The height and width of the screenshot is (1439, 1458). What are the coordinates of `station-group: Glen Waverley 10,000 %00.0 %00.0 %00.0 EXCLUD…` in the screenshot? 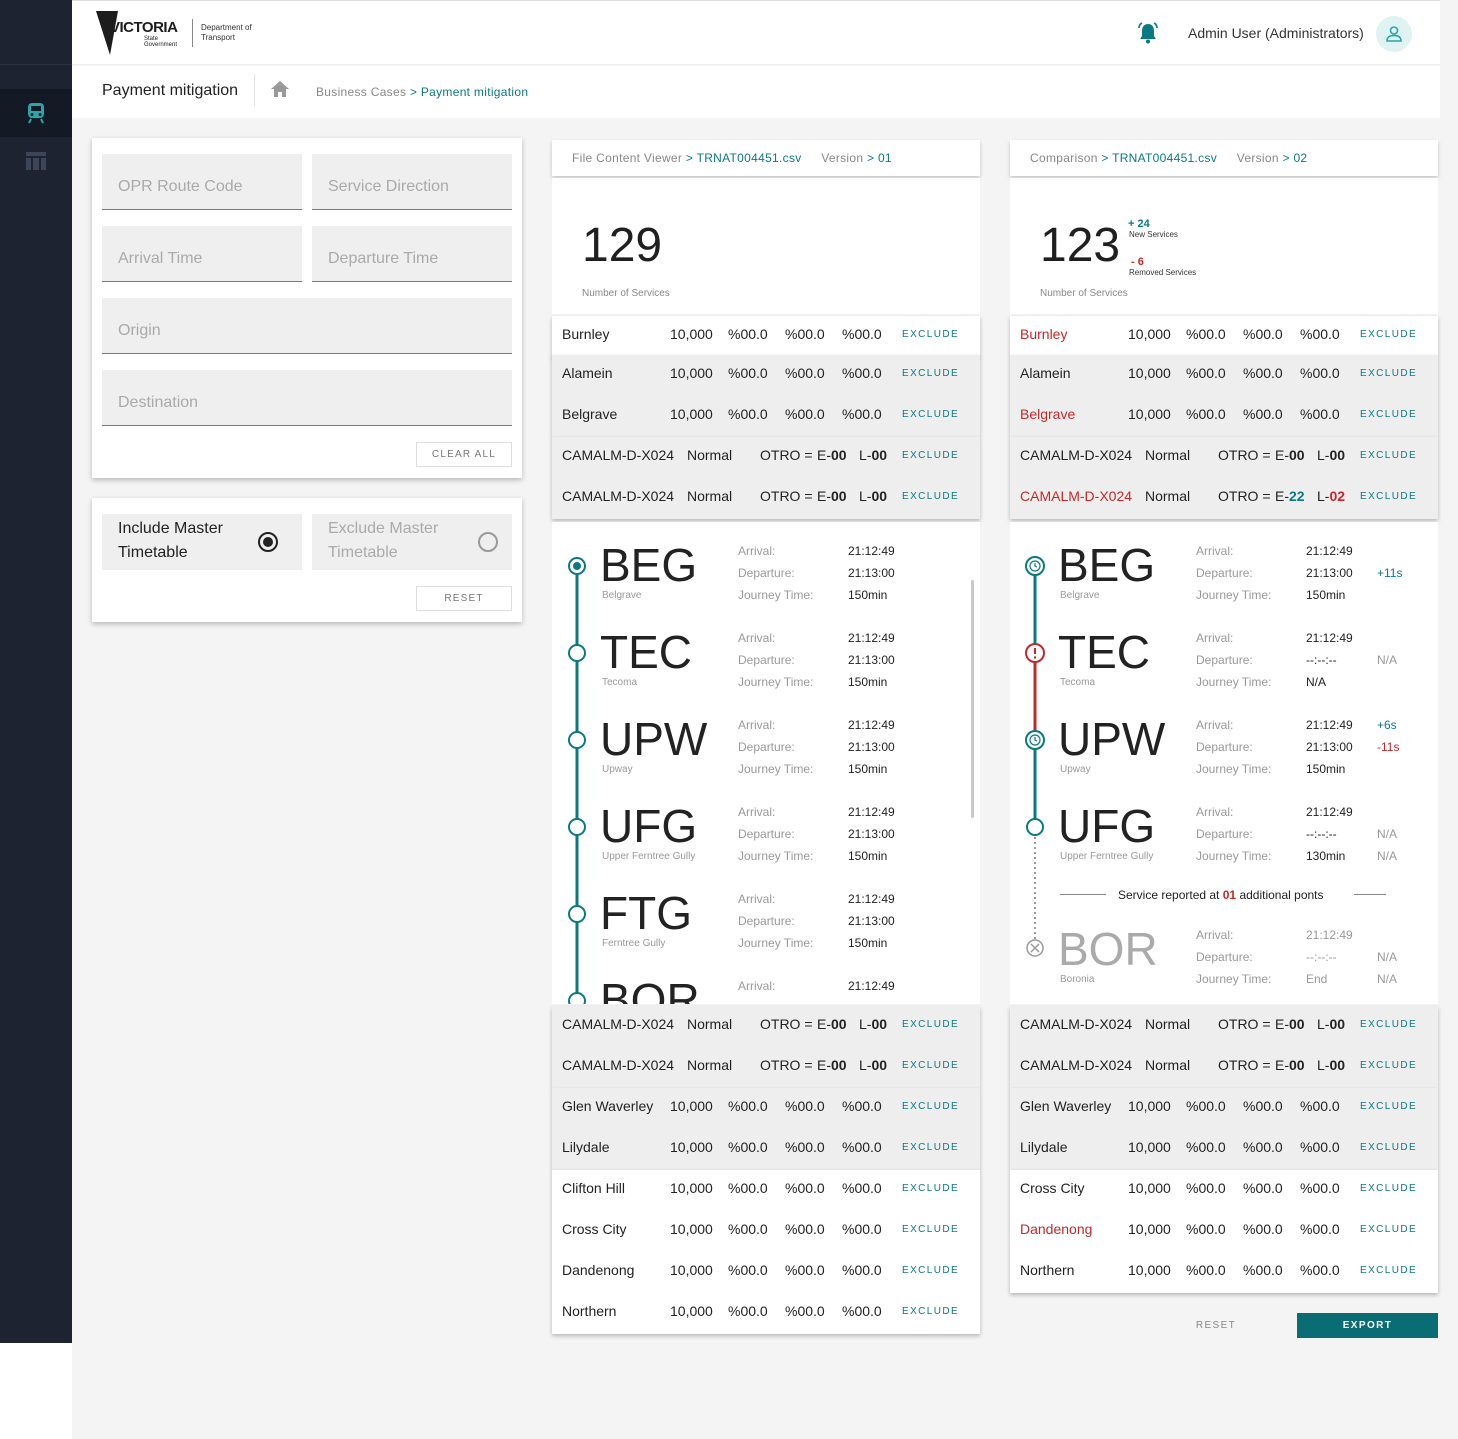 It's located at (1224, 1129).